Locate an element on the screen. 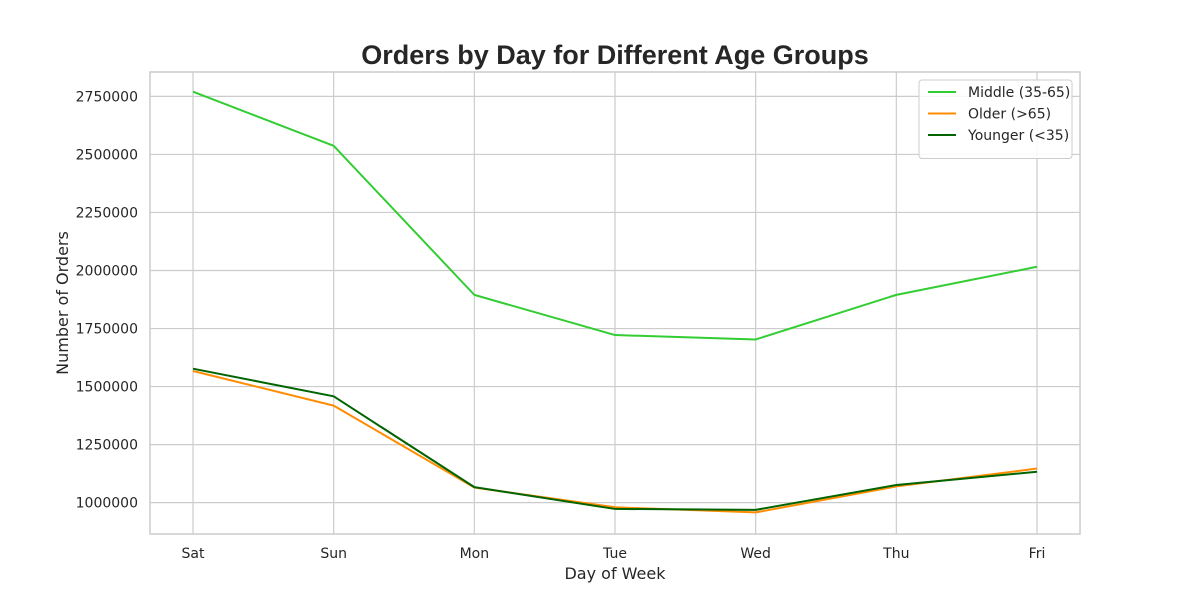 This screenshot has width=1200, height=600. y-tick-label: 1750000 is located at coordinates (107, 330).